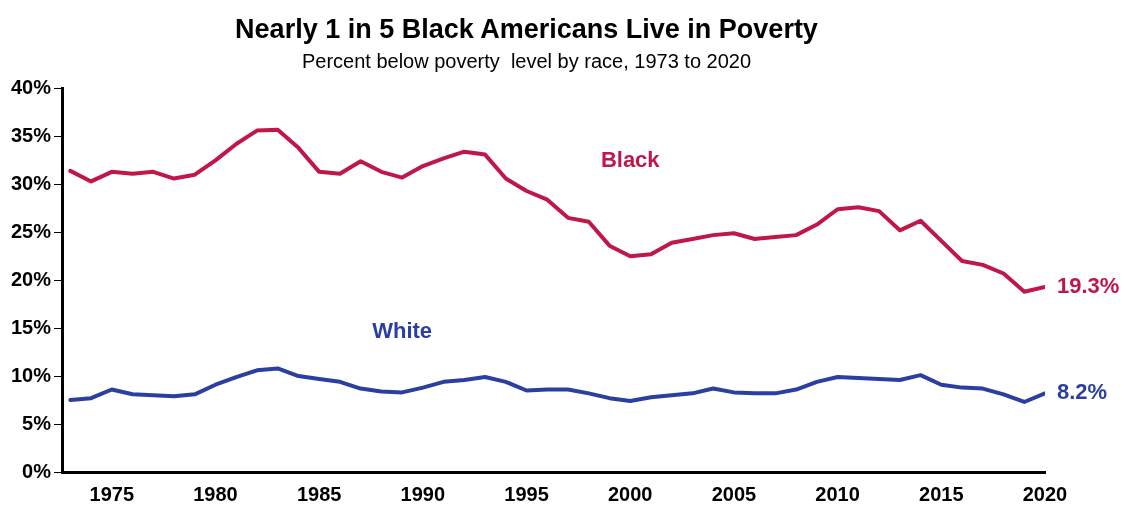 The height and width of the screenshot is (516, 1135). What do you see at coordinates (526, 493) in the screenshot?
I see `x-tick-label: 1995` at bounding box center [526, 493].